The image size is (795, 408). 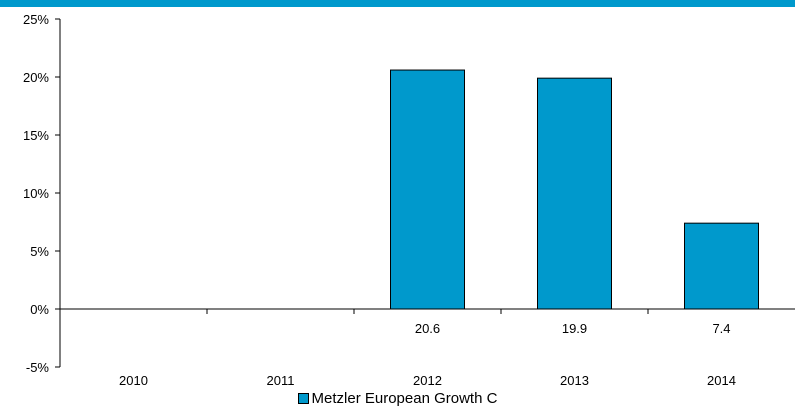 What do you see at coordinates (133, 380) in the screenshot?
I see `x-tick-label: 2010` at bounding box center [133, 380].